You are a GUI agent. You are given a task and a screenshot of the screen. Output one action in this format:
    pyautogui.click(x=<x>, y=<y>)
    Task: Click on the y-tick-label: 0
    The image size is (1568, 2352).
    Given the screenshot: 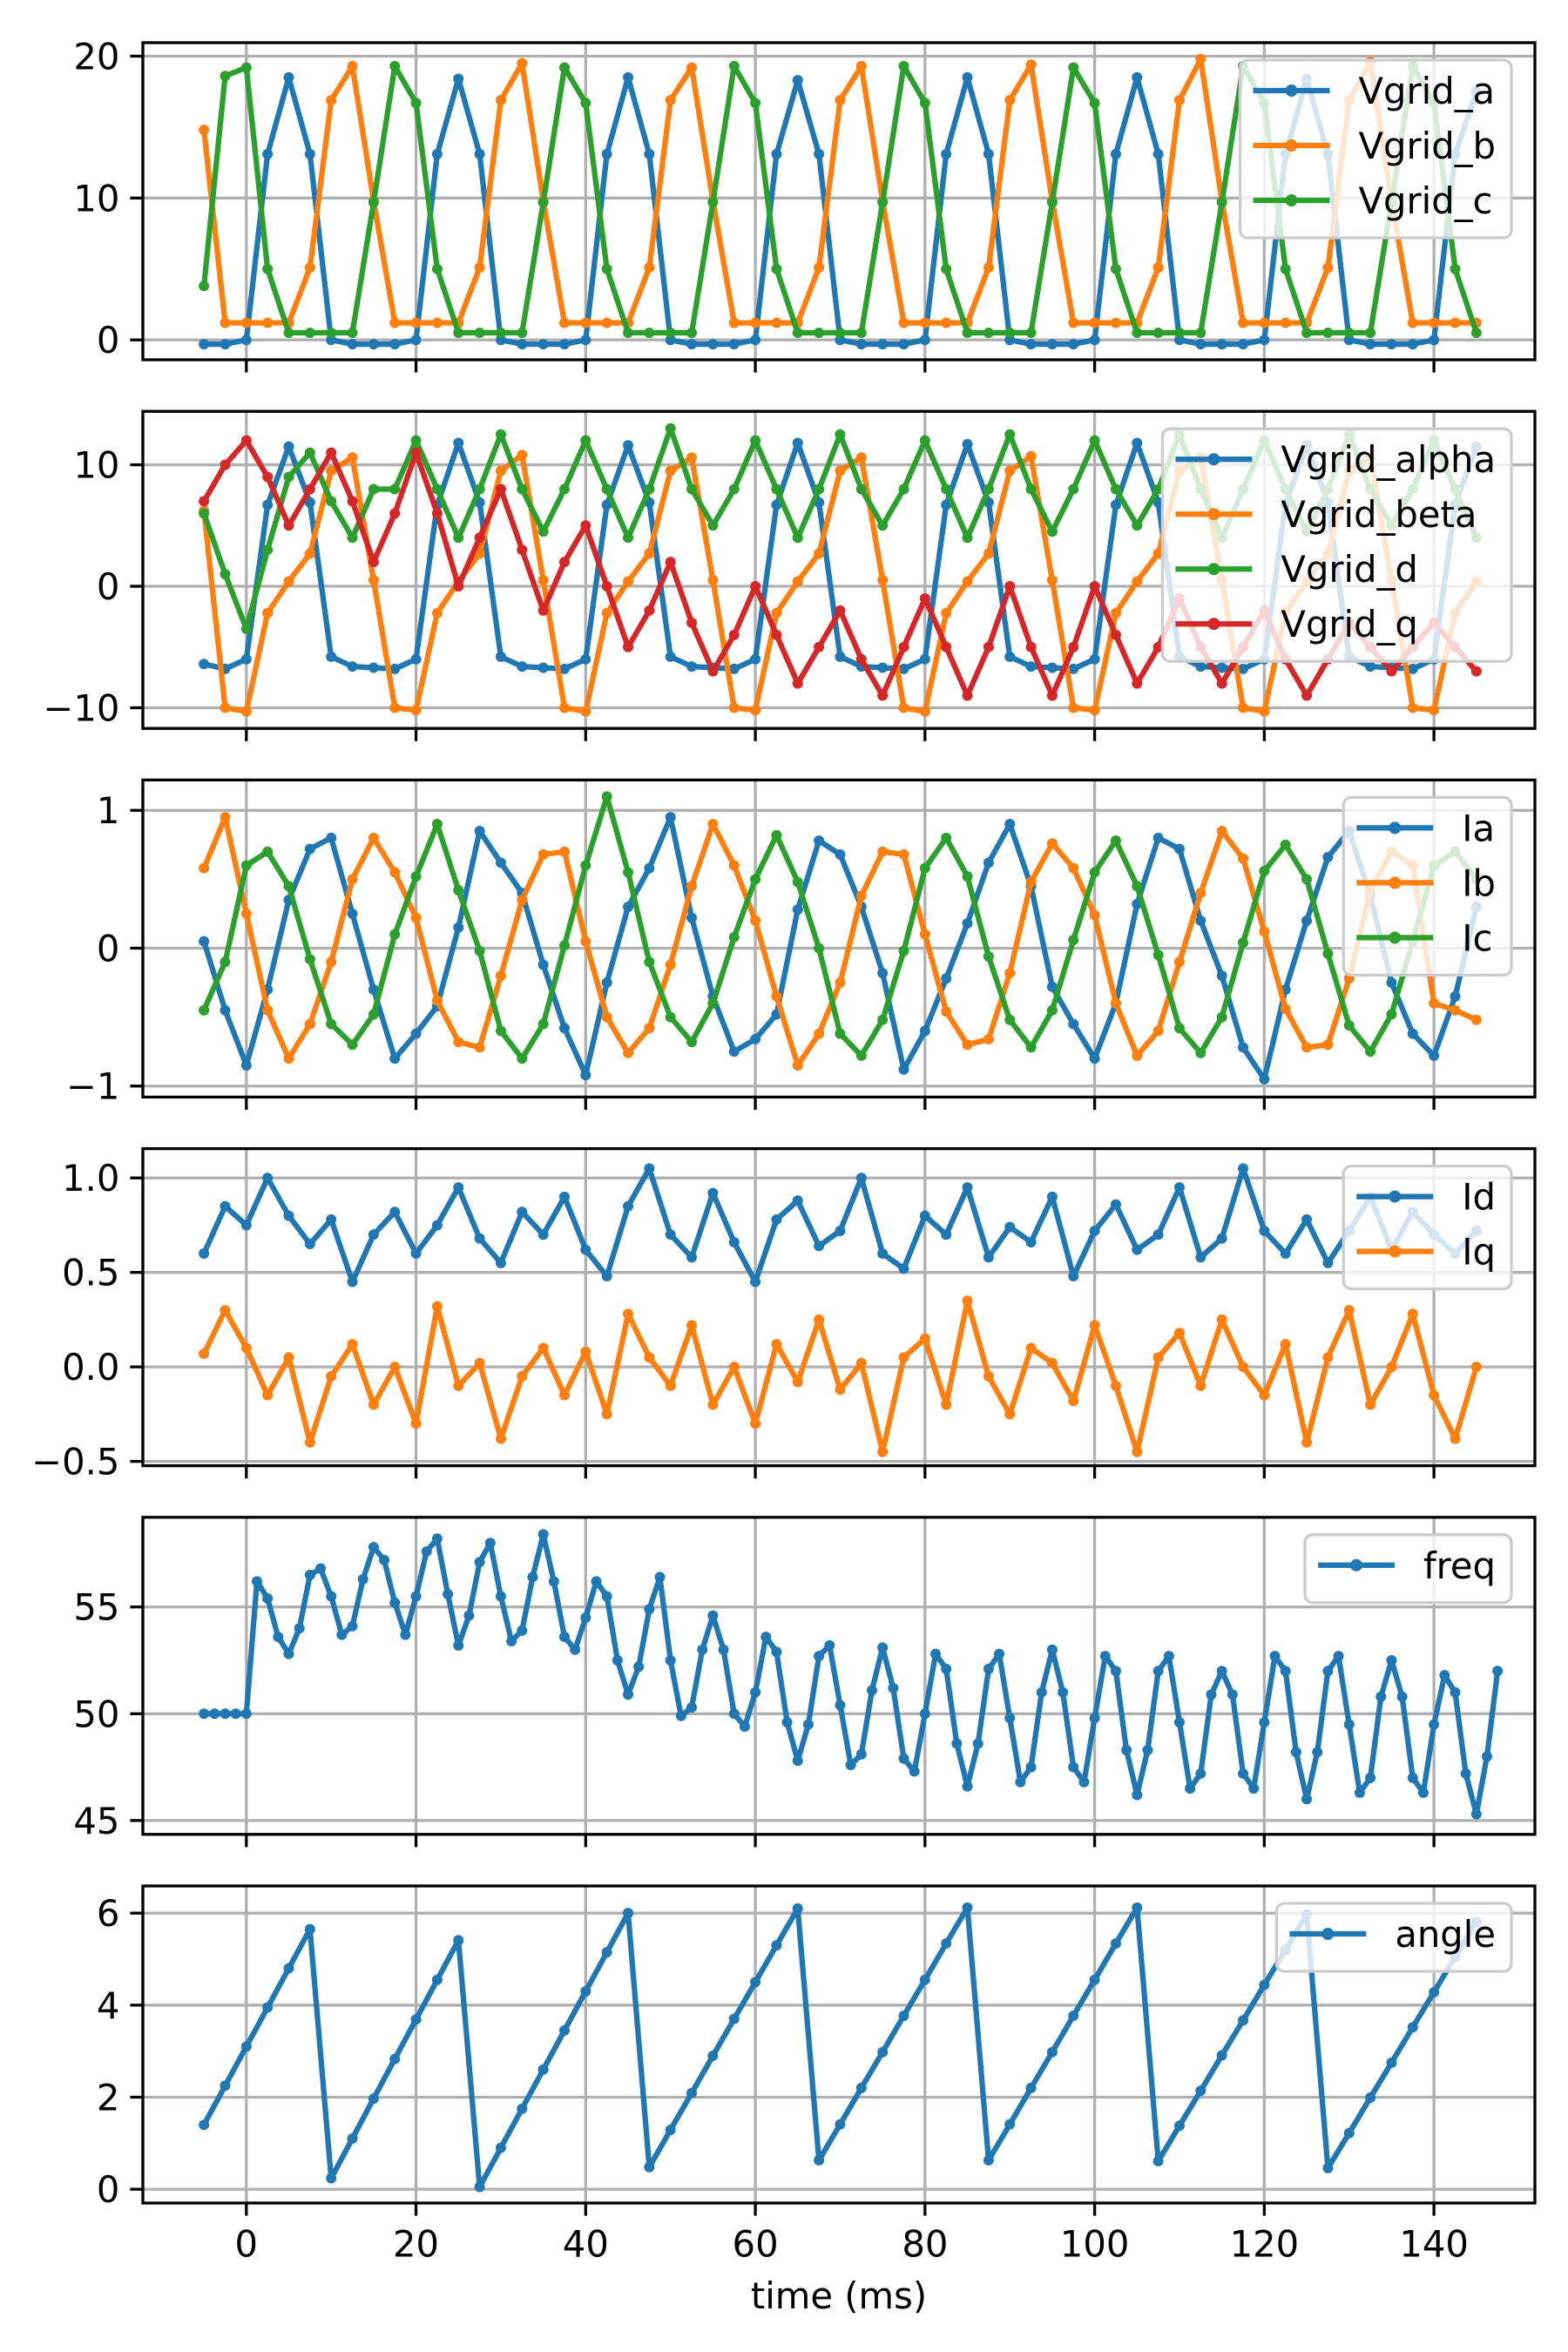 What is the action you would take?
    pyautogui.click(x=109, y=340)
    